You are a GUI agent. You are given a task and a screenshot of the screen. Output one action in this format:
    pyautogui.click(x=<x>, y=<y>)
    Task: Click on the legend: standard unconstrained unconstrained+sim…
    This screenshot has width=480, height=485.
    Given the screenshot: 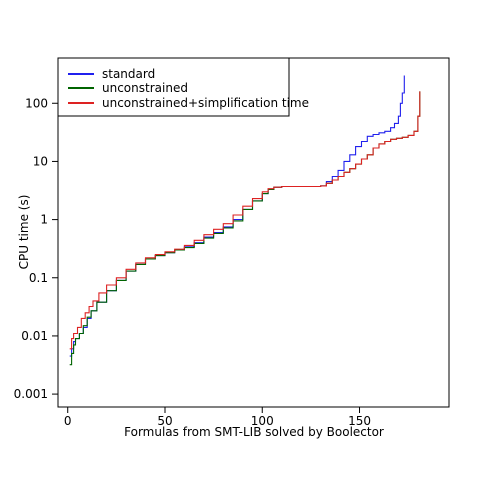 What is the action you would take?
    pyautogui.click(x=183, y=87)
    